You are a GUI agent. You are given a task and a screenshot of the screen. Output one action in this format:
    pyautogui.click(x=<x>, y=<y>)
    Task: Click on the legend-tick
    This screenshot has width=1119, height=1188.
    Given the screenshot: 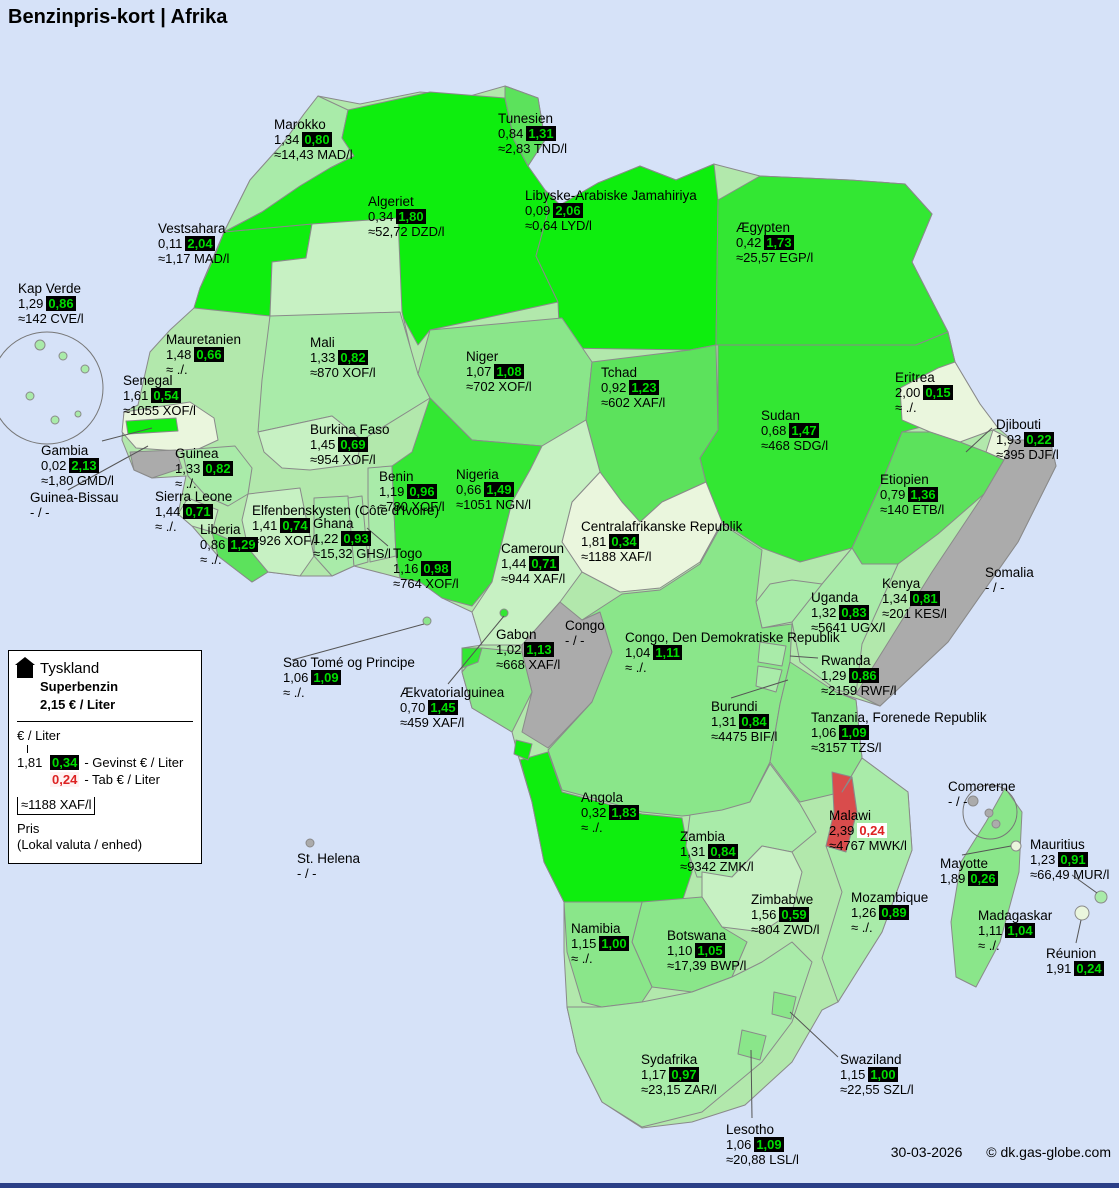 What is the action you would take?
    pyautogui.click(x=30, y=749)
    